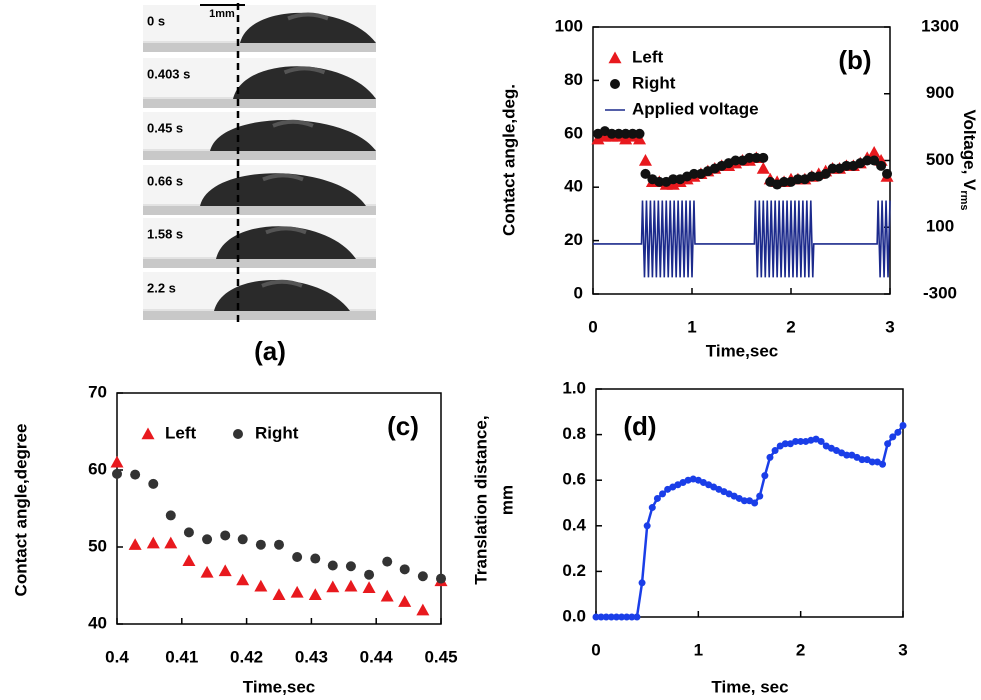 The width and height of the screenshot is (981, 700). I want to click on x-tick-label: 3, so click(889, 326).